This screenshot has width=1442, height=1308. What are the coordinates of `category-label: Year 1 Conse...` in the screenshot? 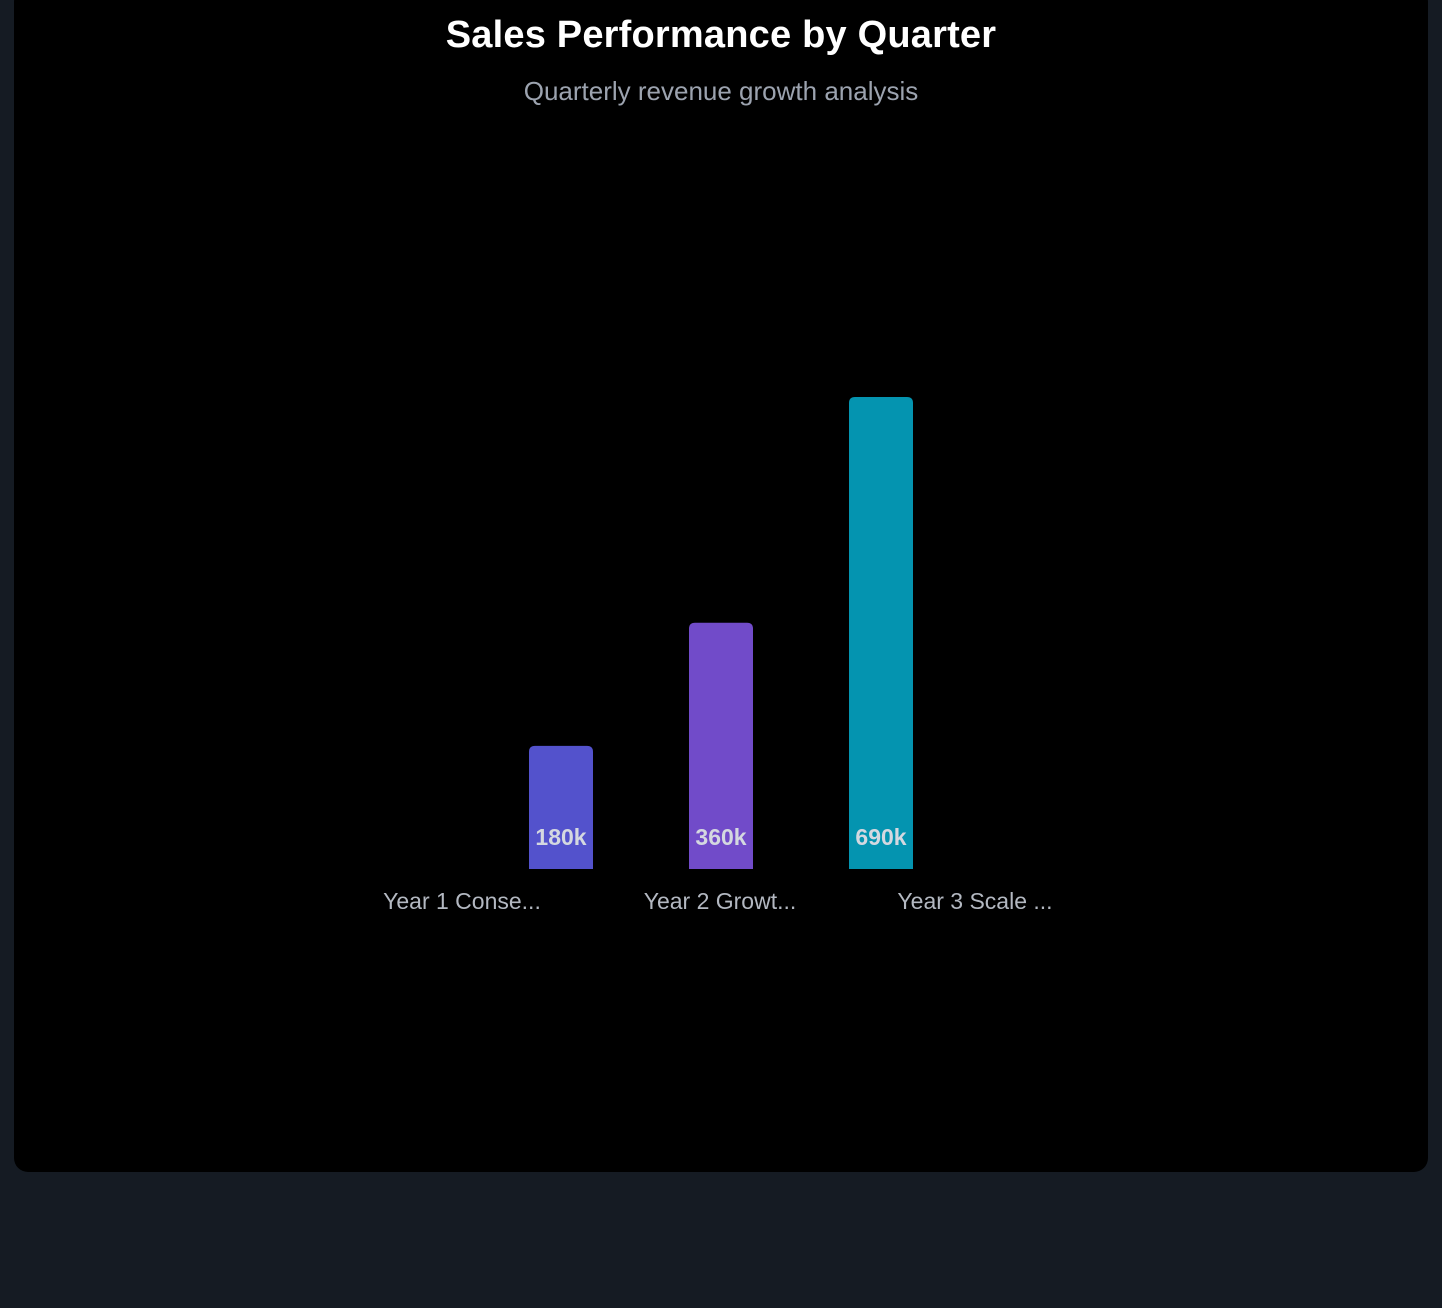 It's located at (462, 901).